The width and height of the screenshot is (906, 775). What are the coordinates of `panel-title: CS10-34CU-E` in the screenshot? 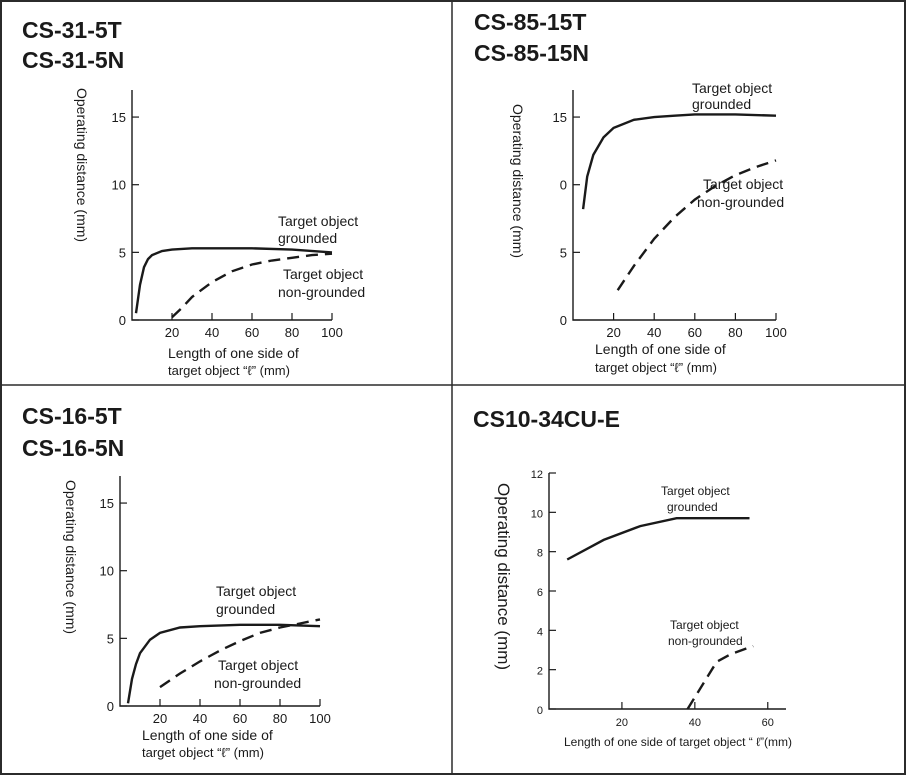 It's located at (546, 419).